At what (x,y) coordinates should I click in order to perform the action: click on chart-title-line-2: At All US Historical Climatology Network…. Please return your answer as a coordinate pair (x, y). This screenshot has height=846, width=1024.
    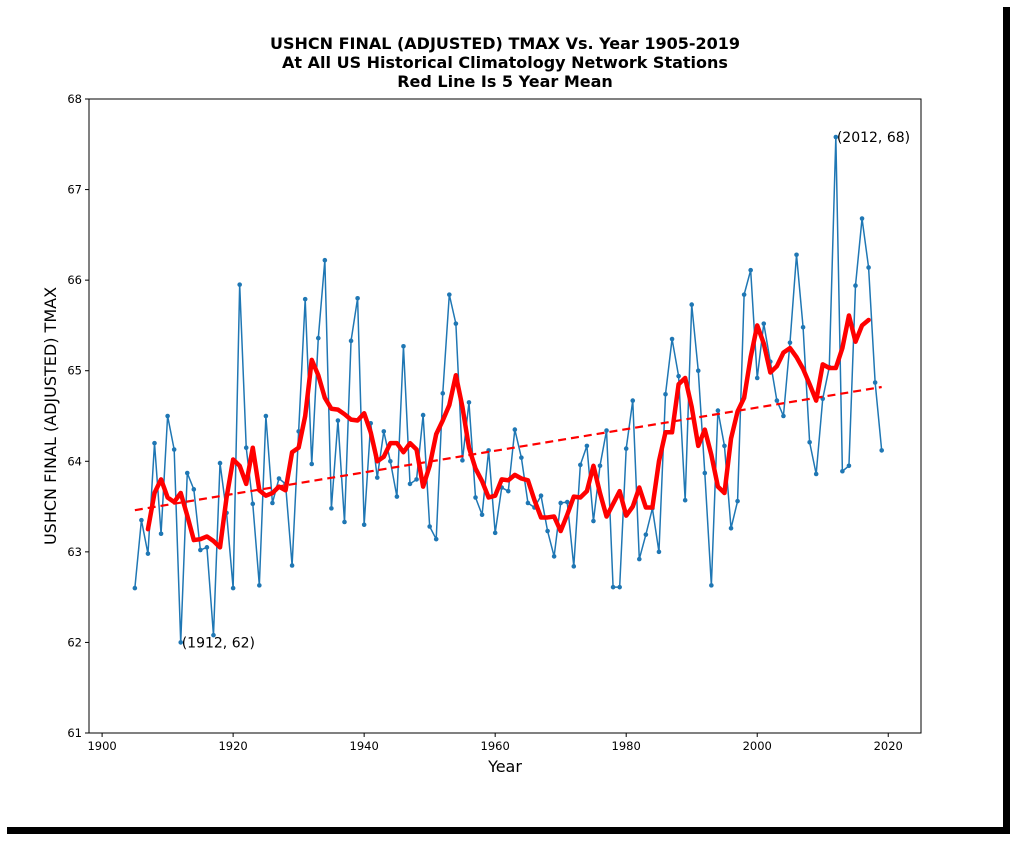
    Looking at the image, I should click on (505, 62).